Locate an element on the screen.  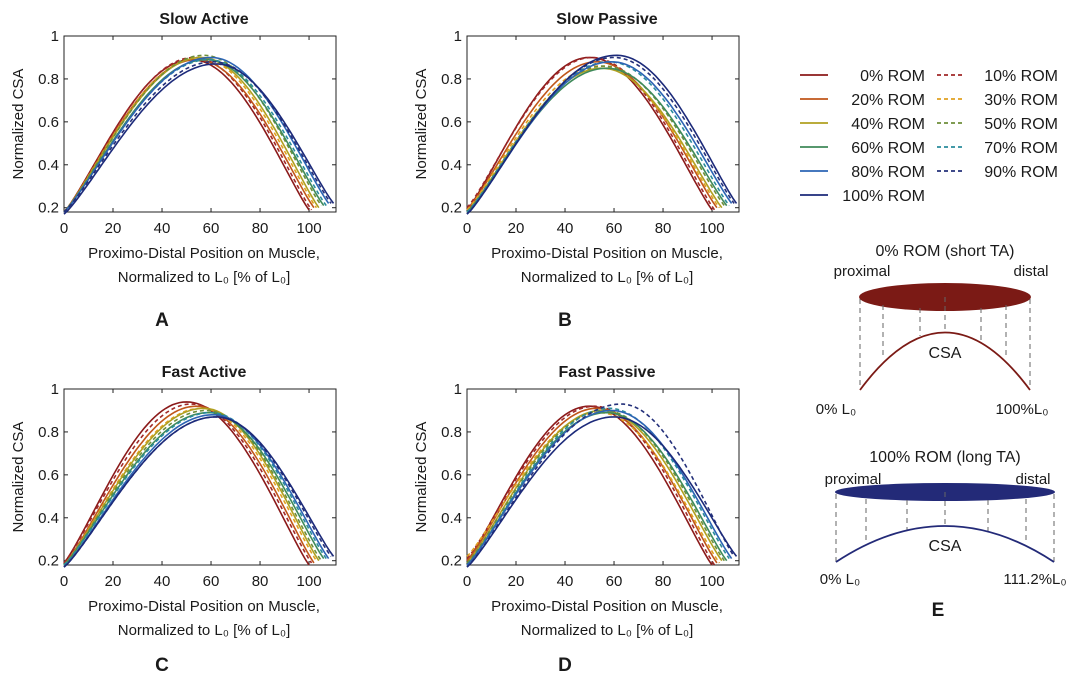
legend-label: 20% ROM is located at coordinates (888, 100).